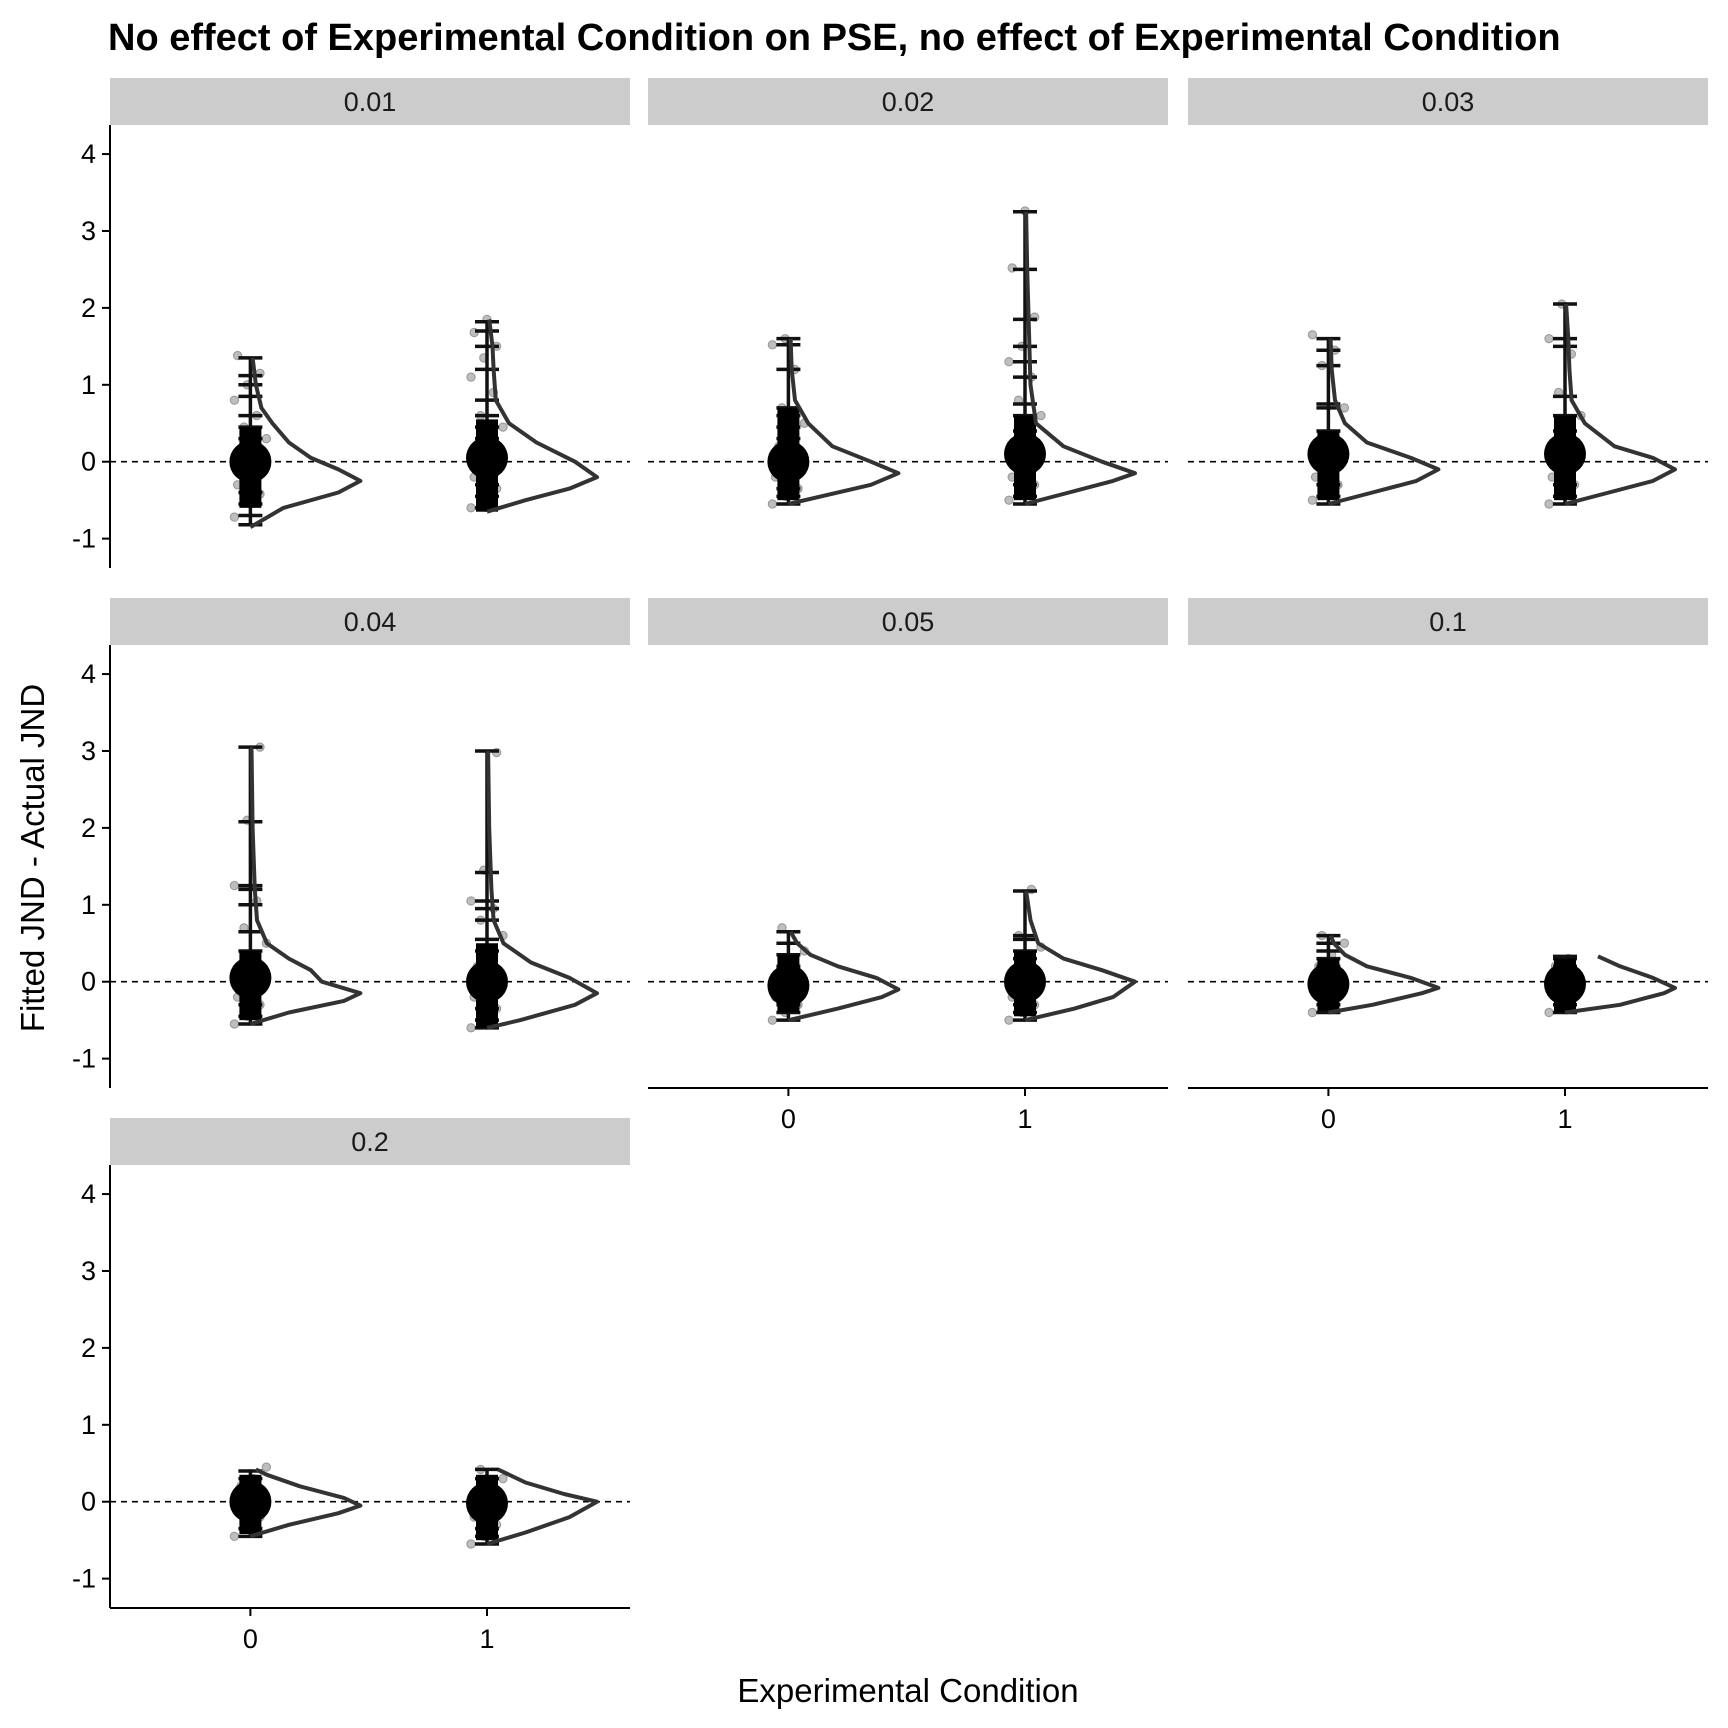 Image resolution: width=1728 pixels, height=1728 pixels. What do you see at coordinates (1564, 1119) in the screenshot?
I see `x-tick-label: 1` at bounding box center [1564, 1119].